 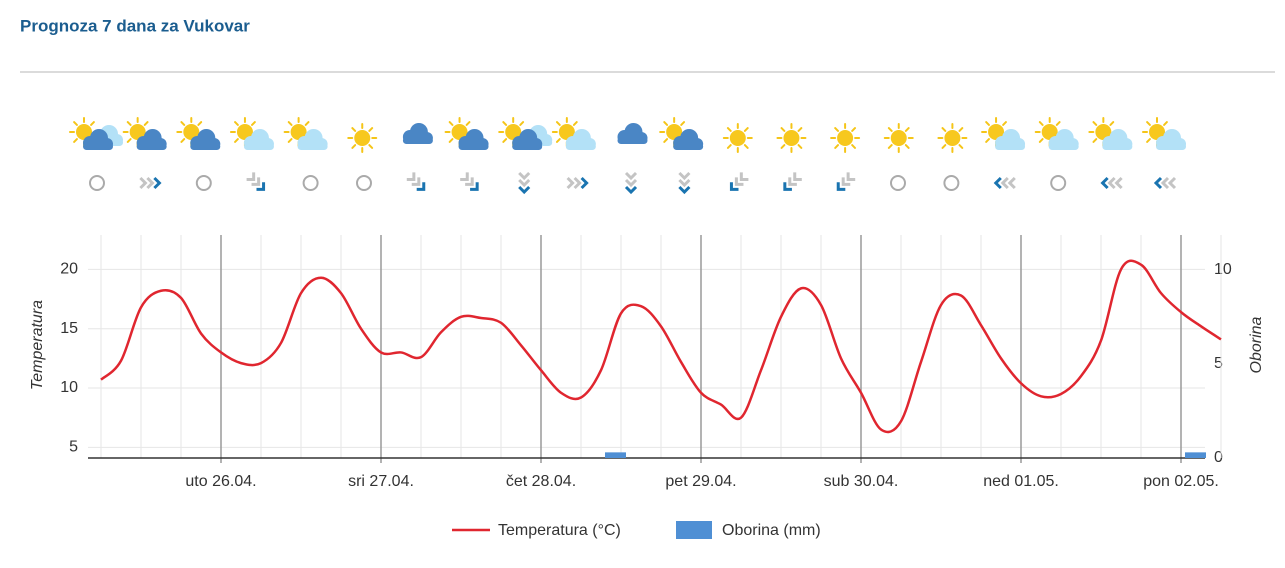 What do you see at coordinates (381, 481) in the screenshot?
I see `x-tick-label: sri 27.04.` at bounding box center [381, 481].